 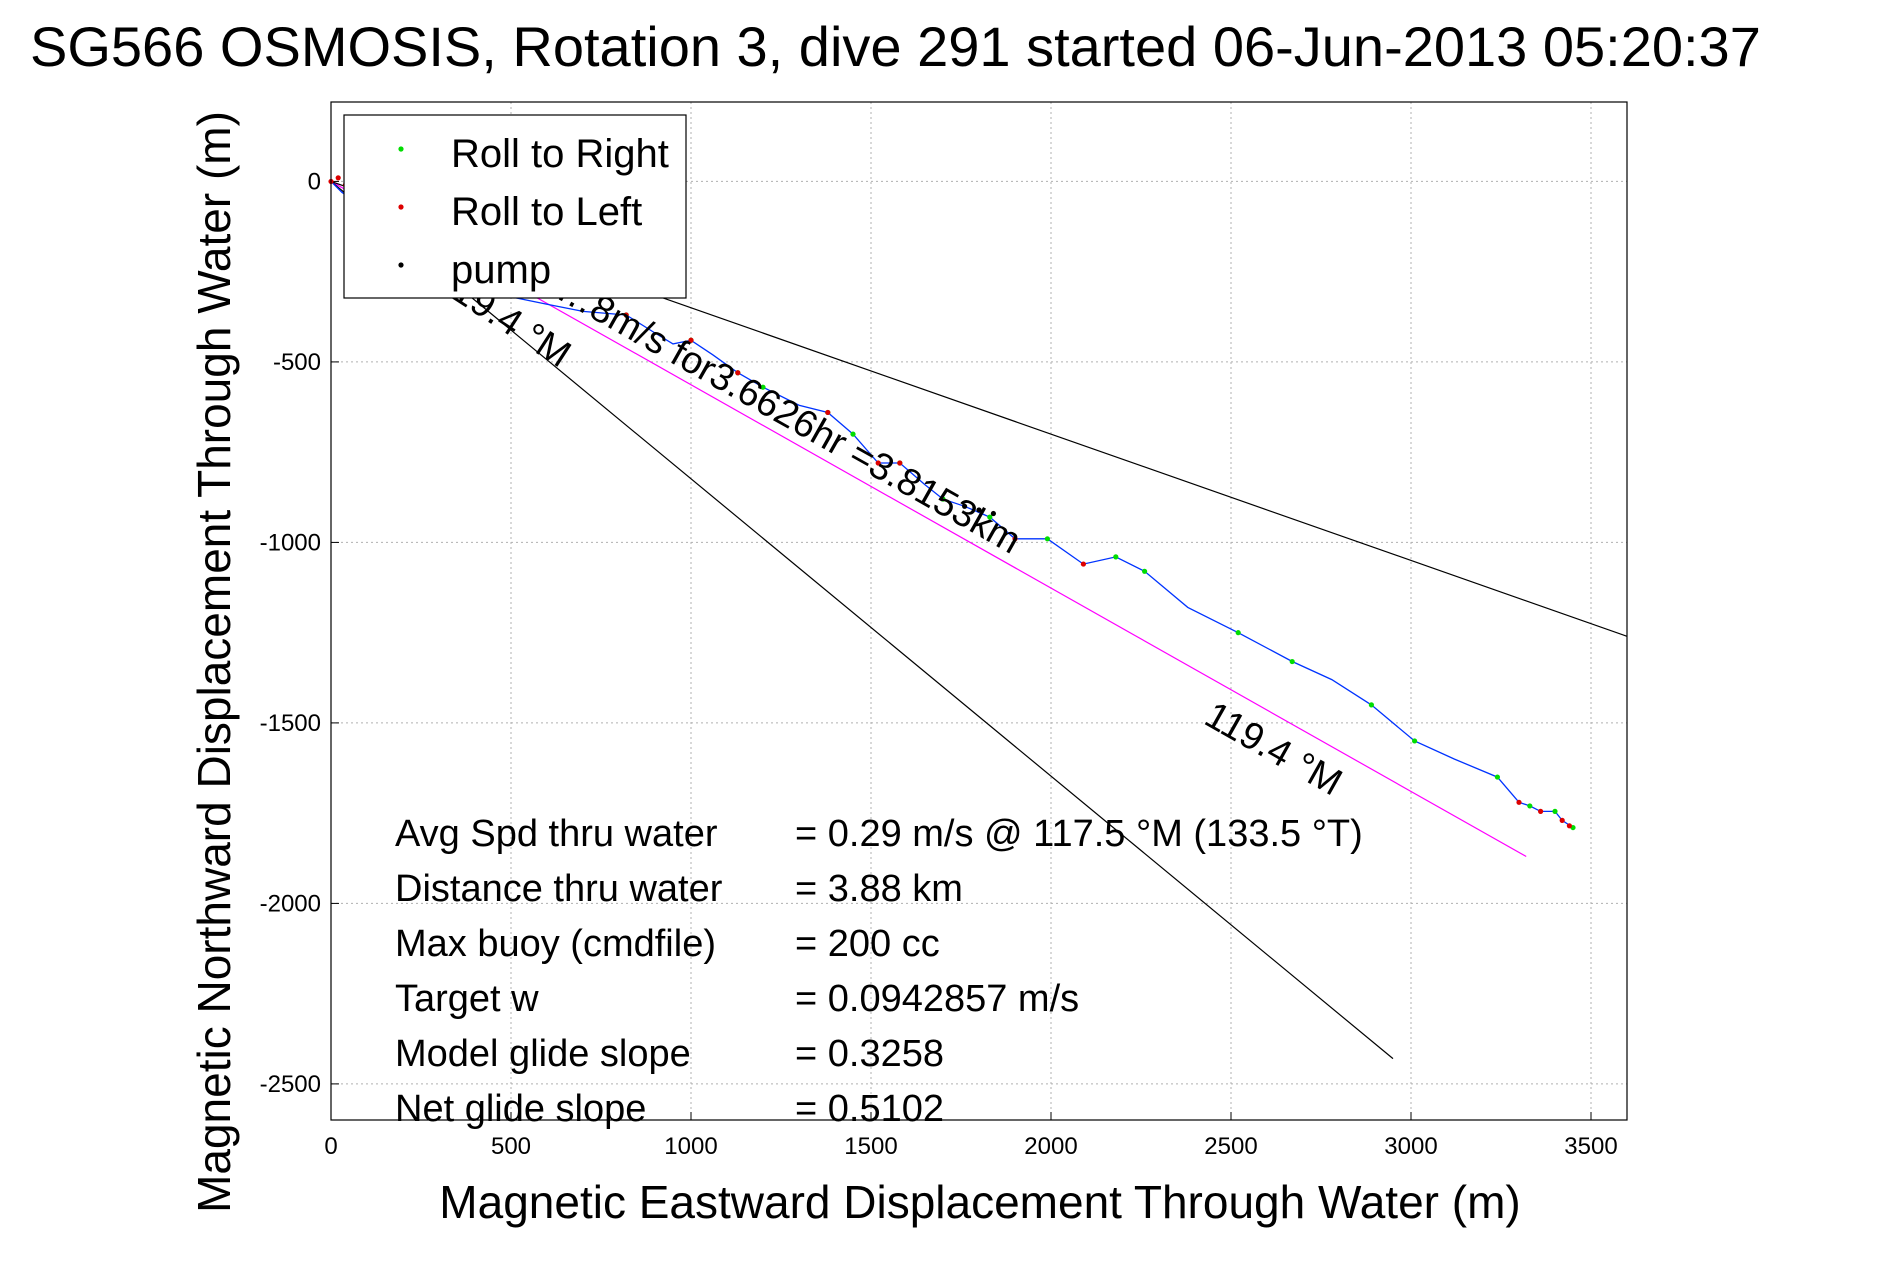 I want to click on x-tick-label: 2500, so click(x=1230, y=1146).